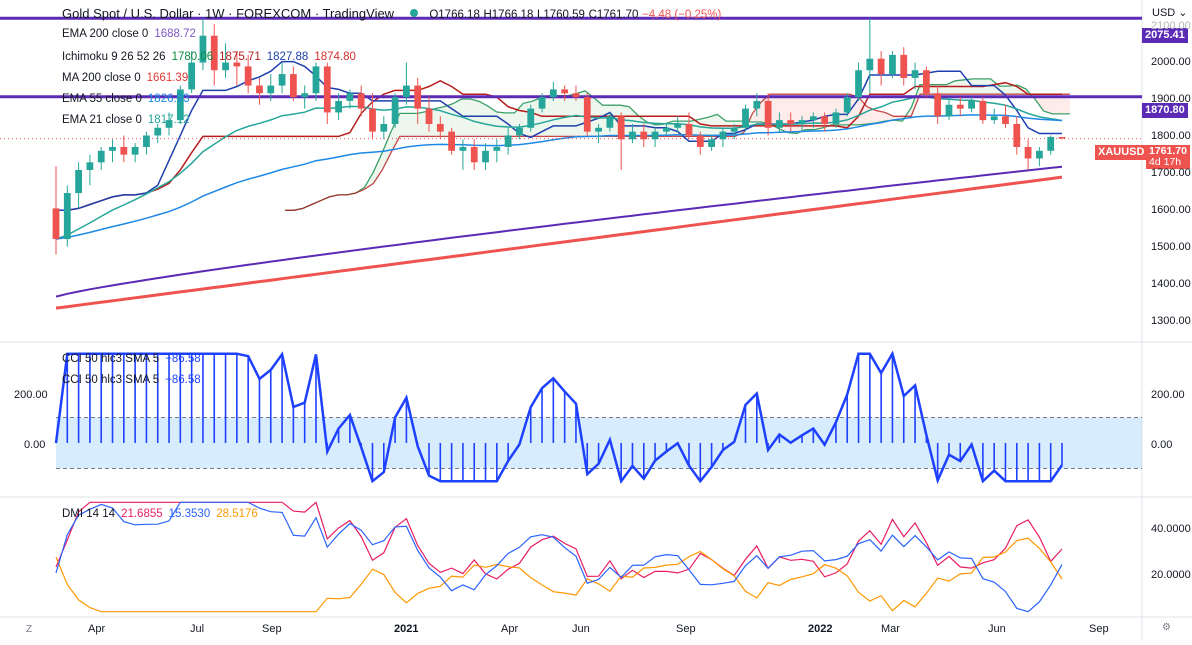 The height and width of the screenshot is (645, 1192). Describe the element at coordinates (1170, 12) in the screenshot. I see `currency-selector: USD ⌄` at that location.